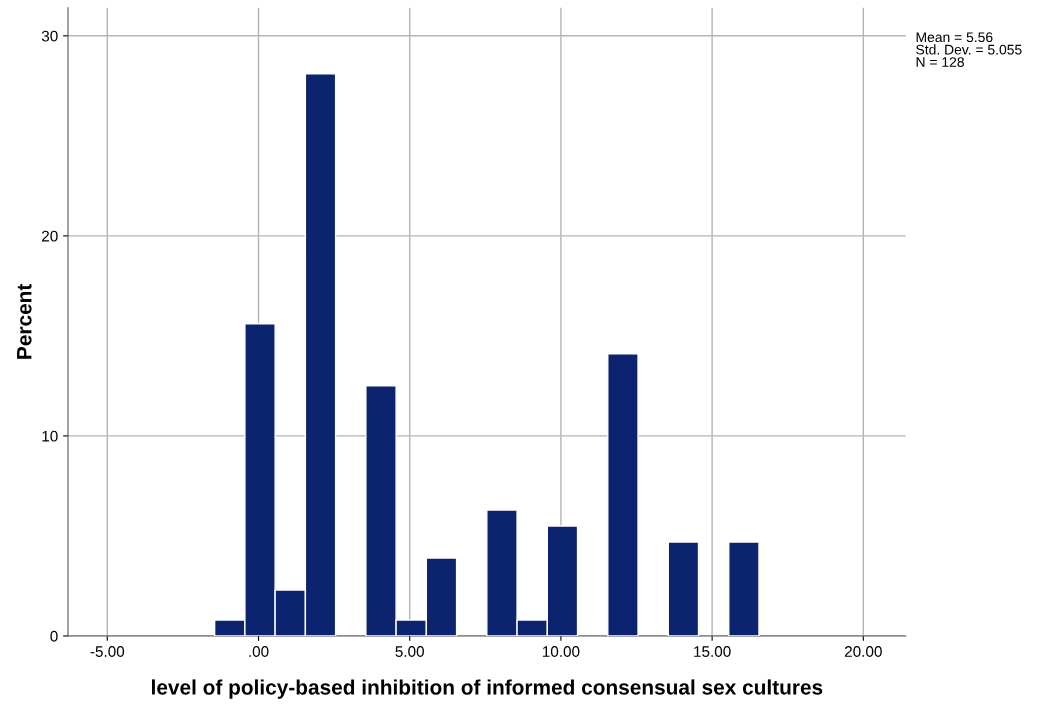 The height and width of the screenshot is (709, 1038). Describe the element at coordinates (712, 651) in the screenshot. I see `x-tick-label: 15.00` at that location.